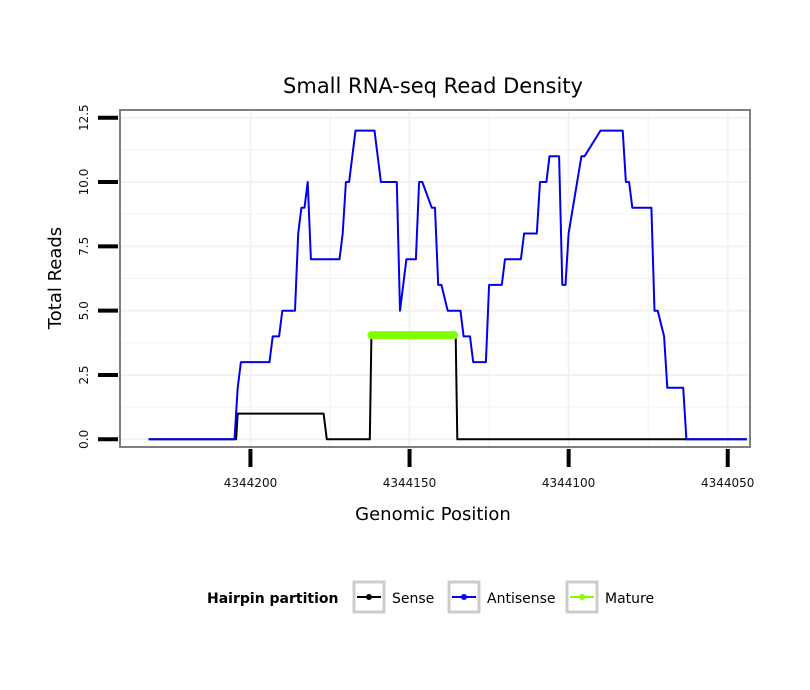 Image resolution: width=810 pixels, height=690 pixels. Describe the element at coordinates (447, 388) in the screenshot. I see `series-line-sense` at that location.